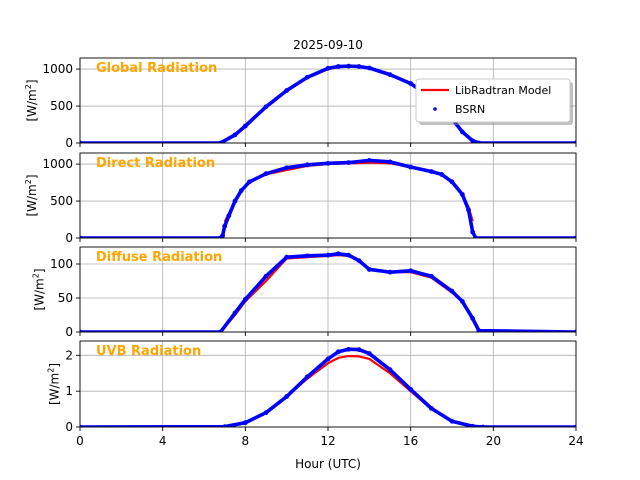  I want to click on legend-model-label: LibRadtran Model, so click(503, 90).